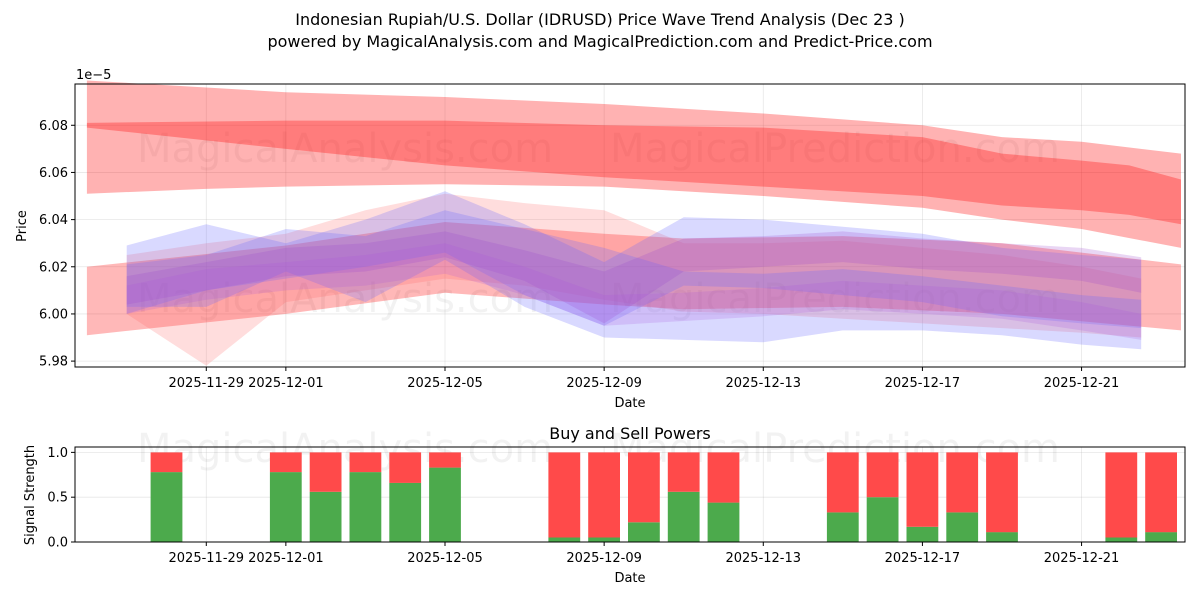 The height and width of the screenshot is (600, 1200). What do you see at coordinates (53, 173) in the screenshot?
I see `price-y-tick-label: 6.06` at bounding box center [53, 173].